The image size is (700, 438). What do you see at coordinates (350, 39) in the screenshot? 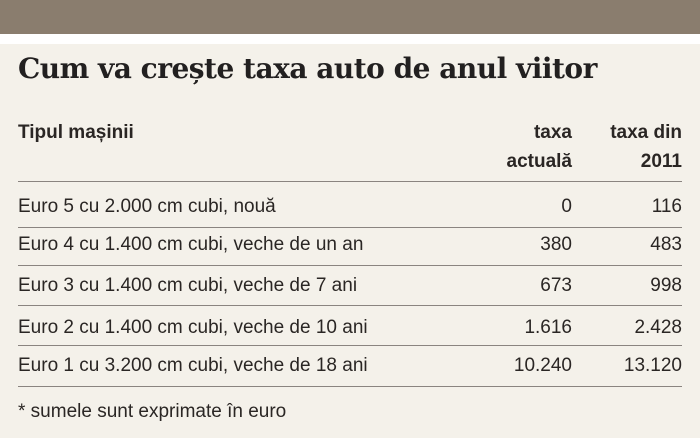
I see `banner-gap` at bounding box center [350, 39].